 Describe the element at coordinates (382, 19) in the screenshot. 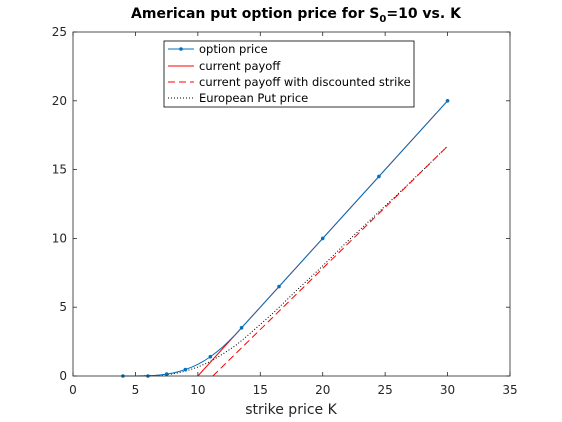

I see `chart-title-subscript: 0` at that location.